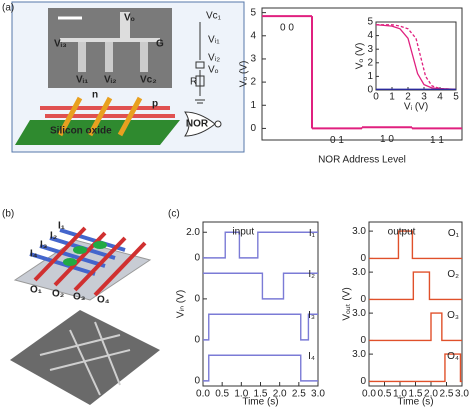 Image resolution: width=474 pixels, height=412 pixels. I want to click on x-tick-label: 0.0, so click(369, 394).